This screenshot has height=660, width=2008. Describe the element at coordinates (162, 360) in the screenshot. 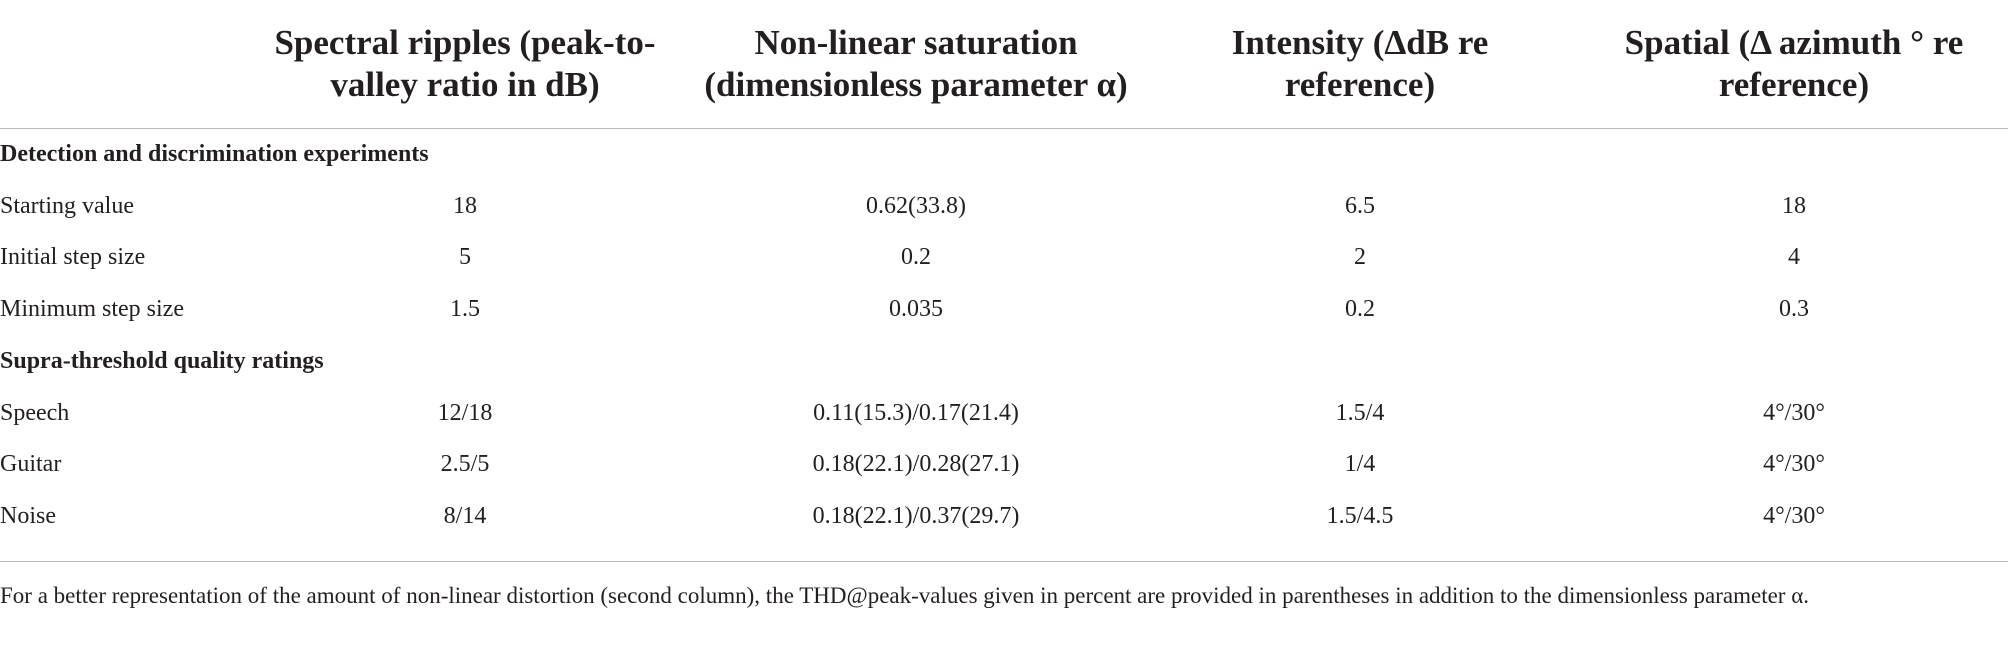

I see `section-title: Supra-threshold quality ratings` at that location.